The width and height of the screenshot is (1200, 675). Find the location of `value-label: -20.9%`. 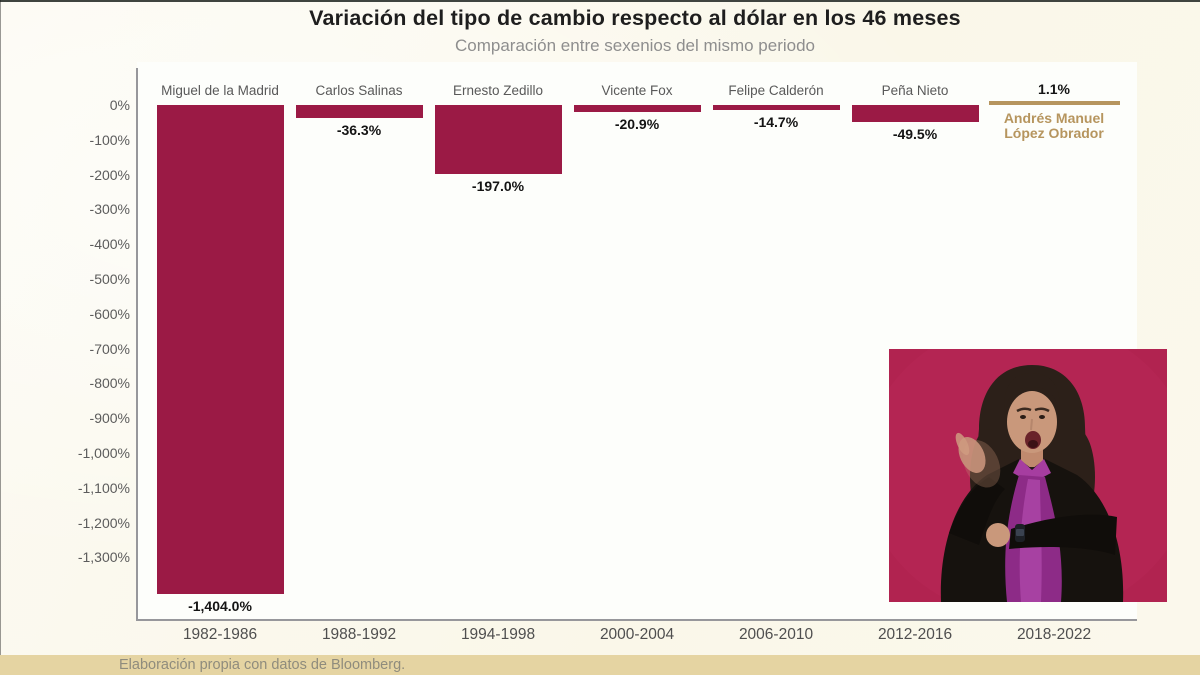

value-label: -20.9% is located at coordinates (637, 124).